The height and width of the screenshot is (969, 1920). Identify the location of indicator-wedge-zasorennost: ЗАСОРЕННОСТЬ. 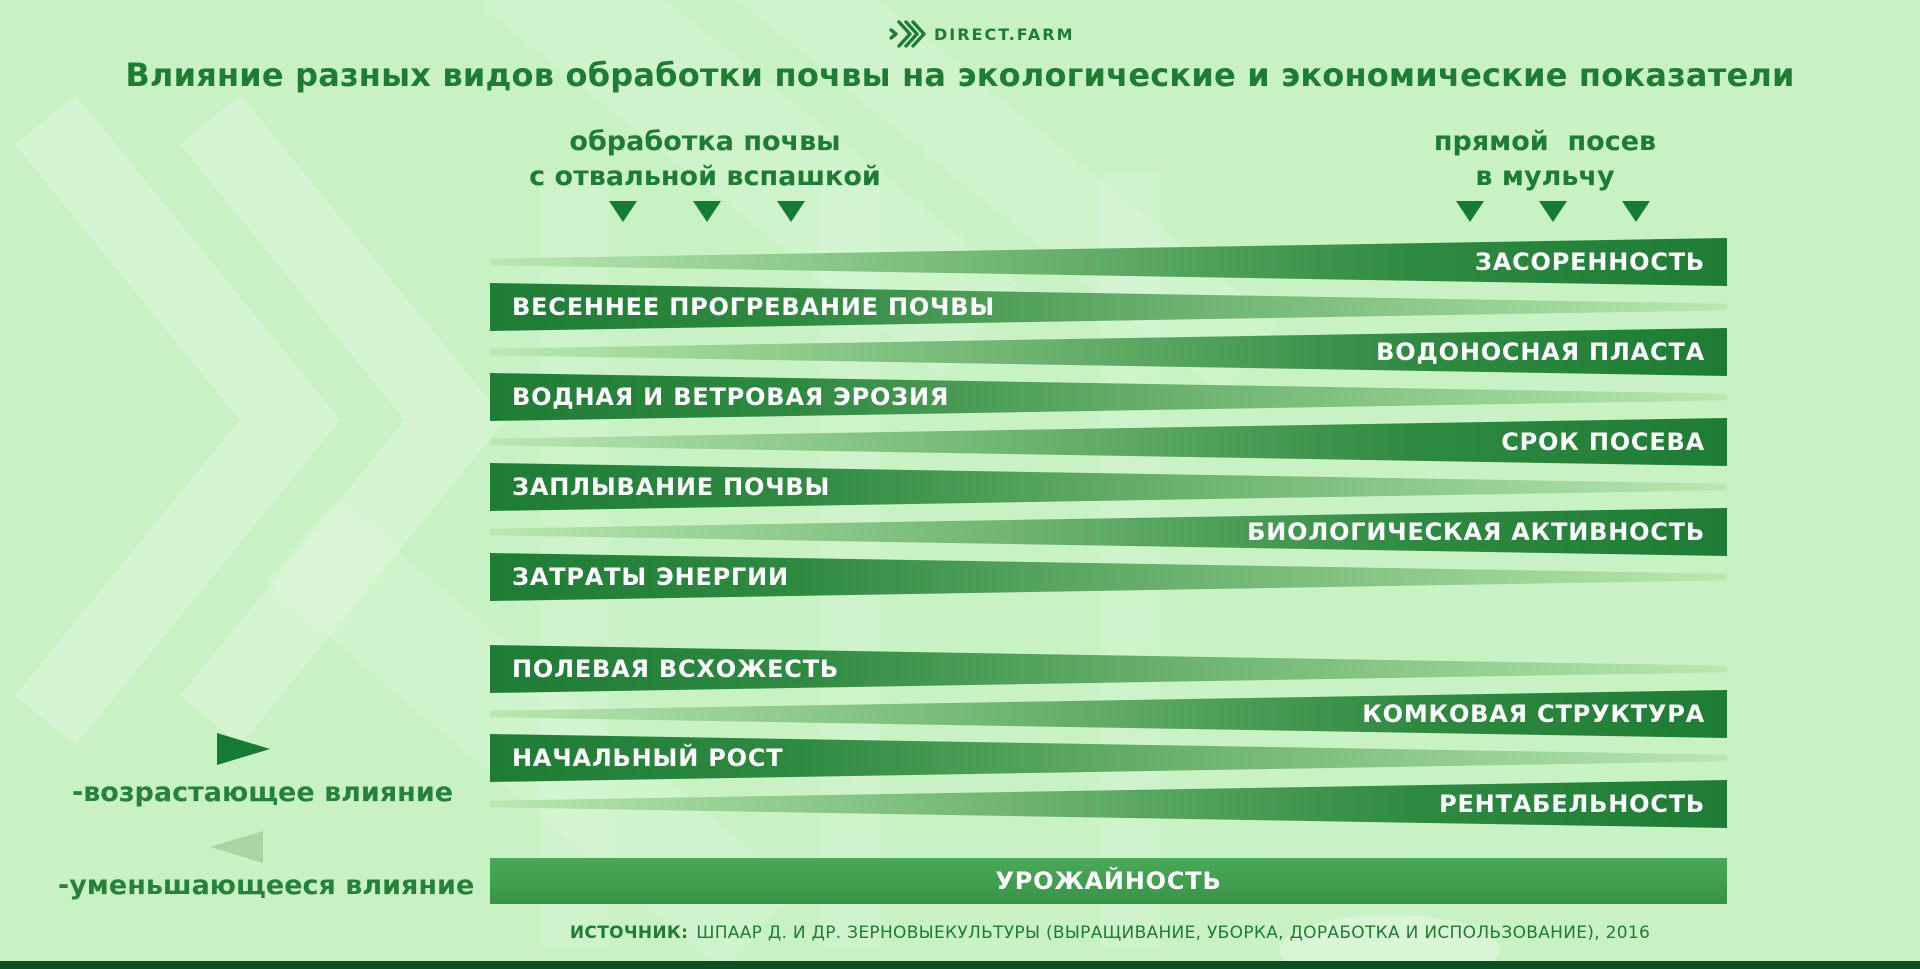
(1108, 262).